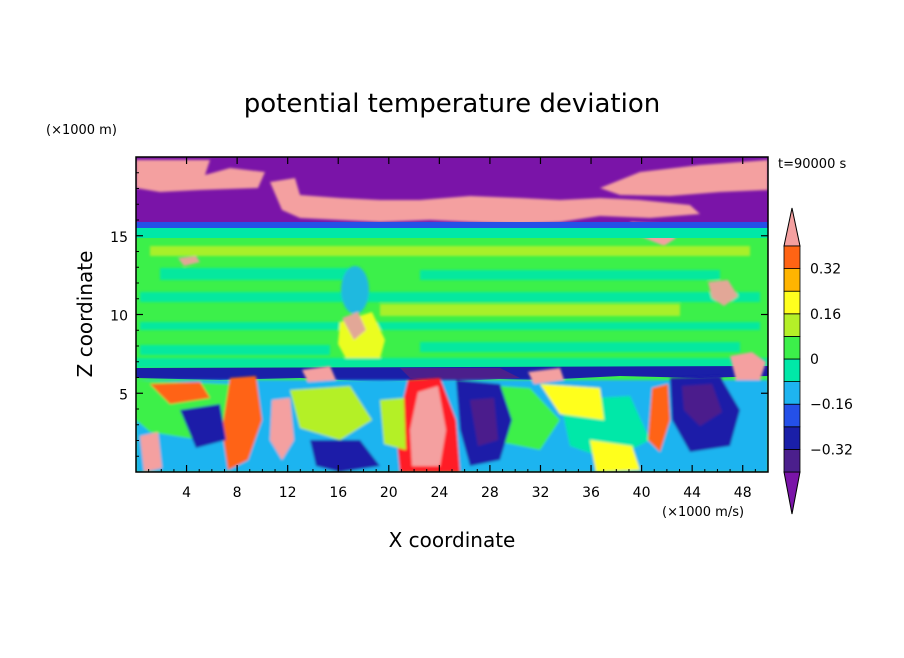 Image resolution: width=904 pixels, height=658 pixels. I want to click on time-label: t=90000 s, so click(812, 164).